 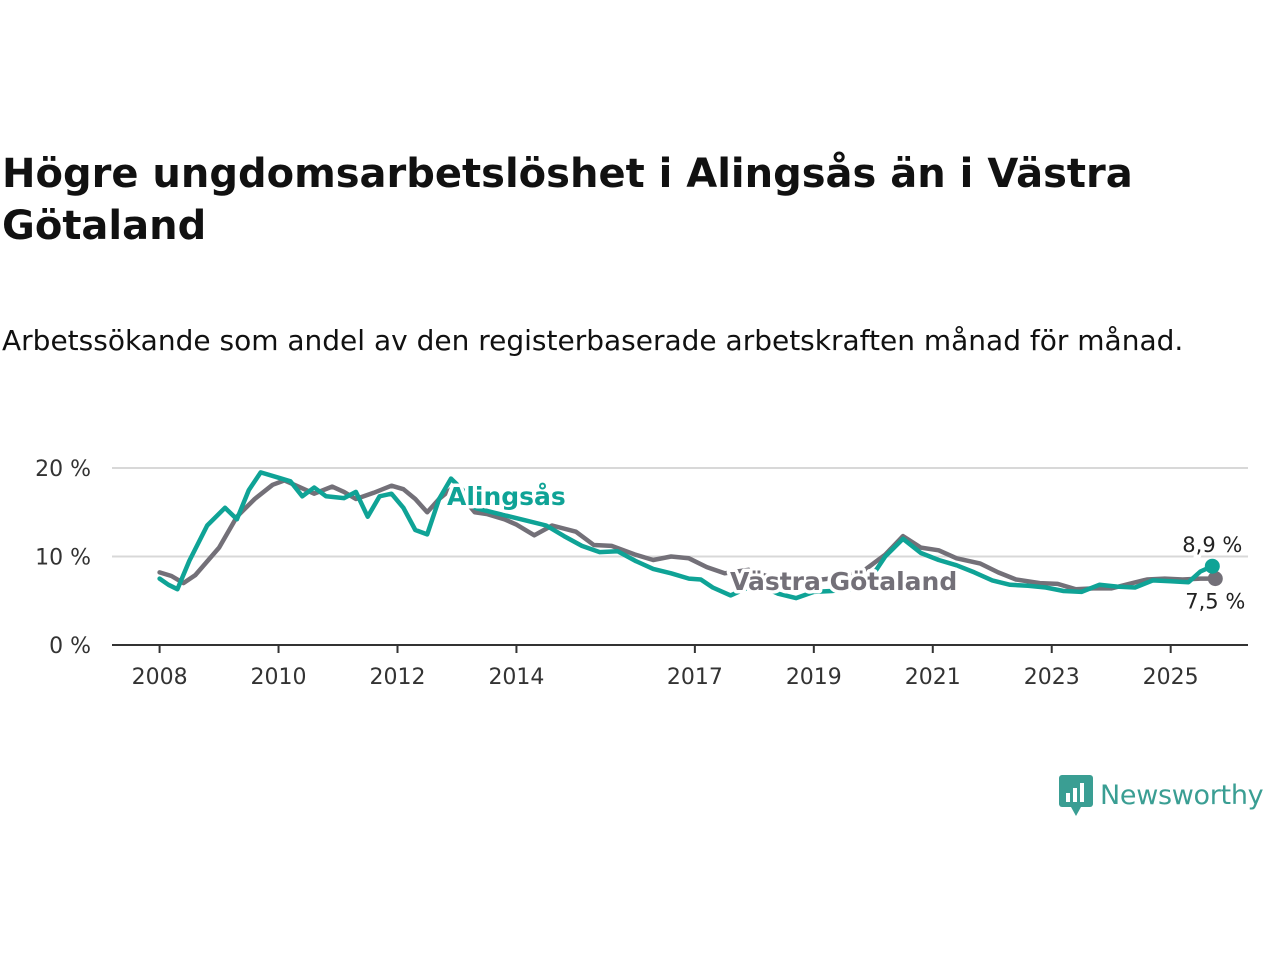 I want to click on x-tick-label: 2010, so click(x=279, y=677).